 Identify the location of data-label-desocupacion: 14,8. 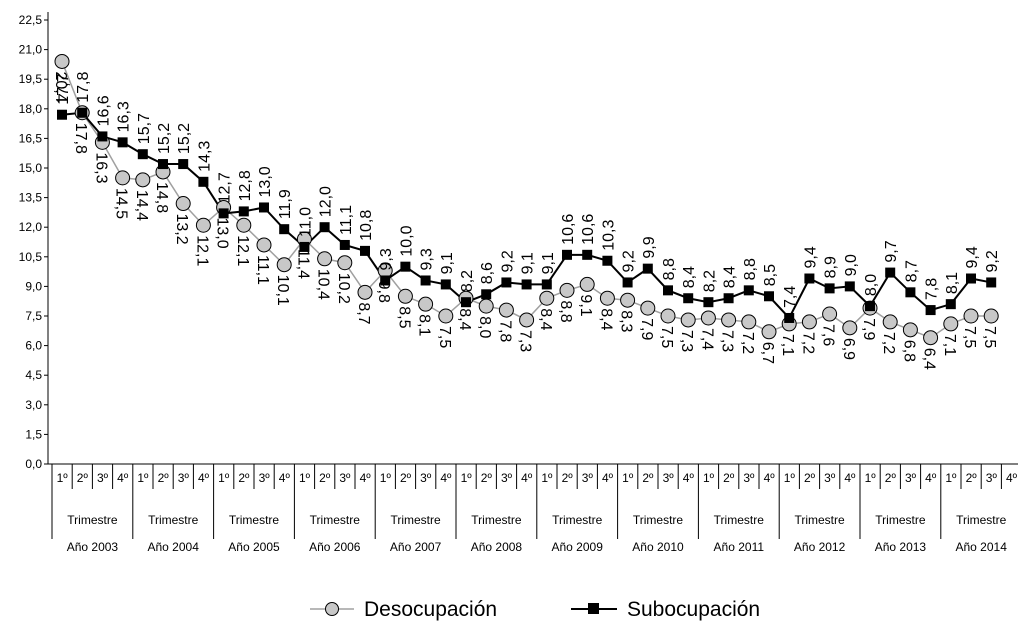
(161, 197).